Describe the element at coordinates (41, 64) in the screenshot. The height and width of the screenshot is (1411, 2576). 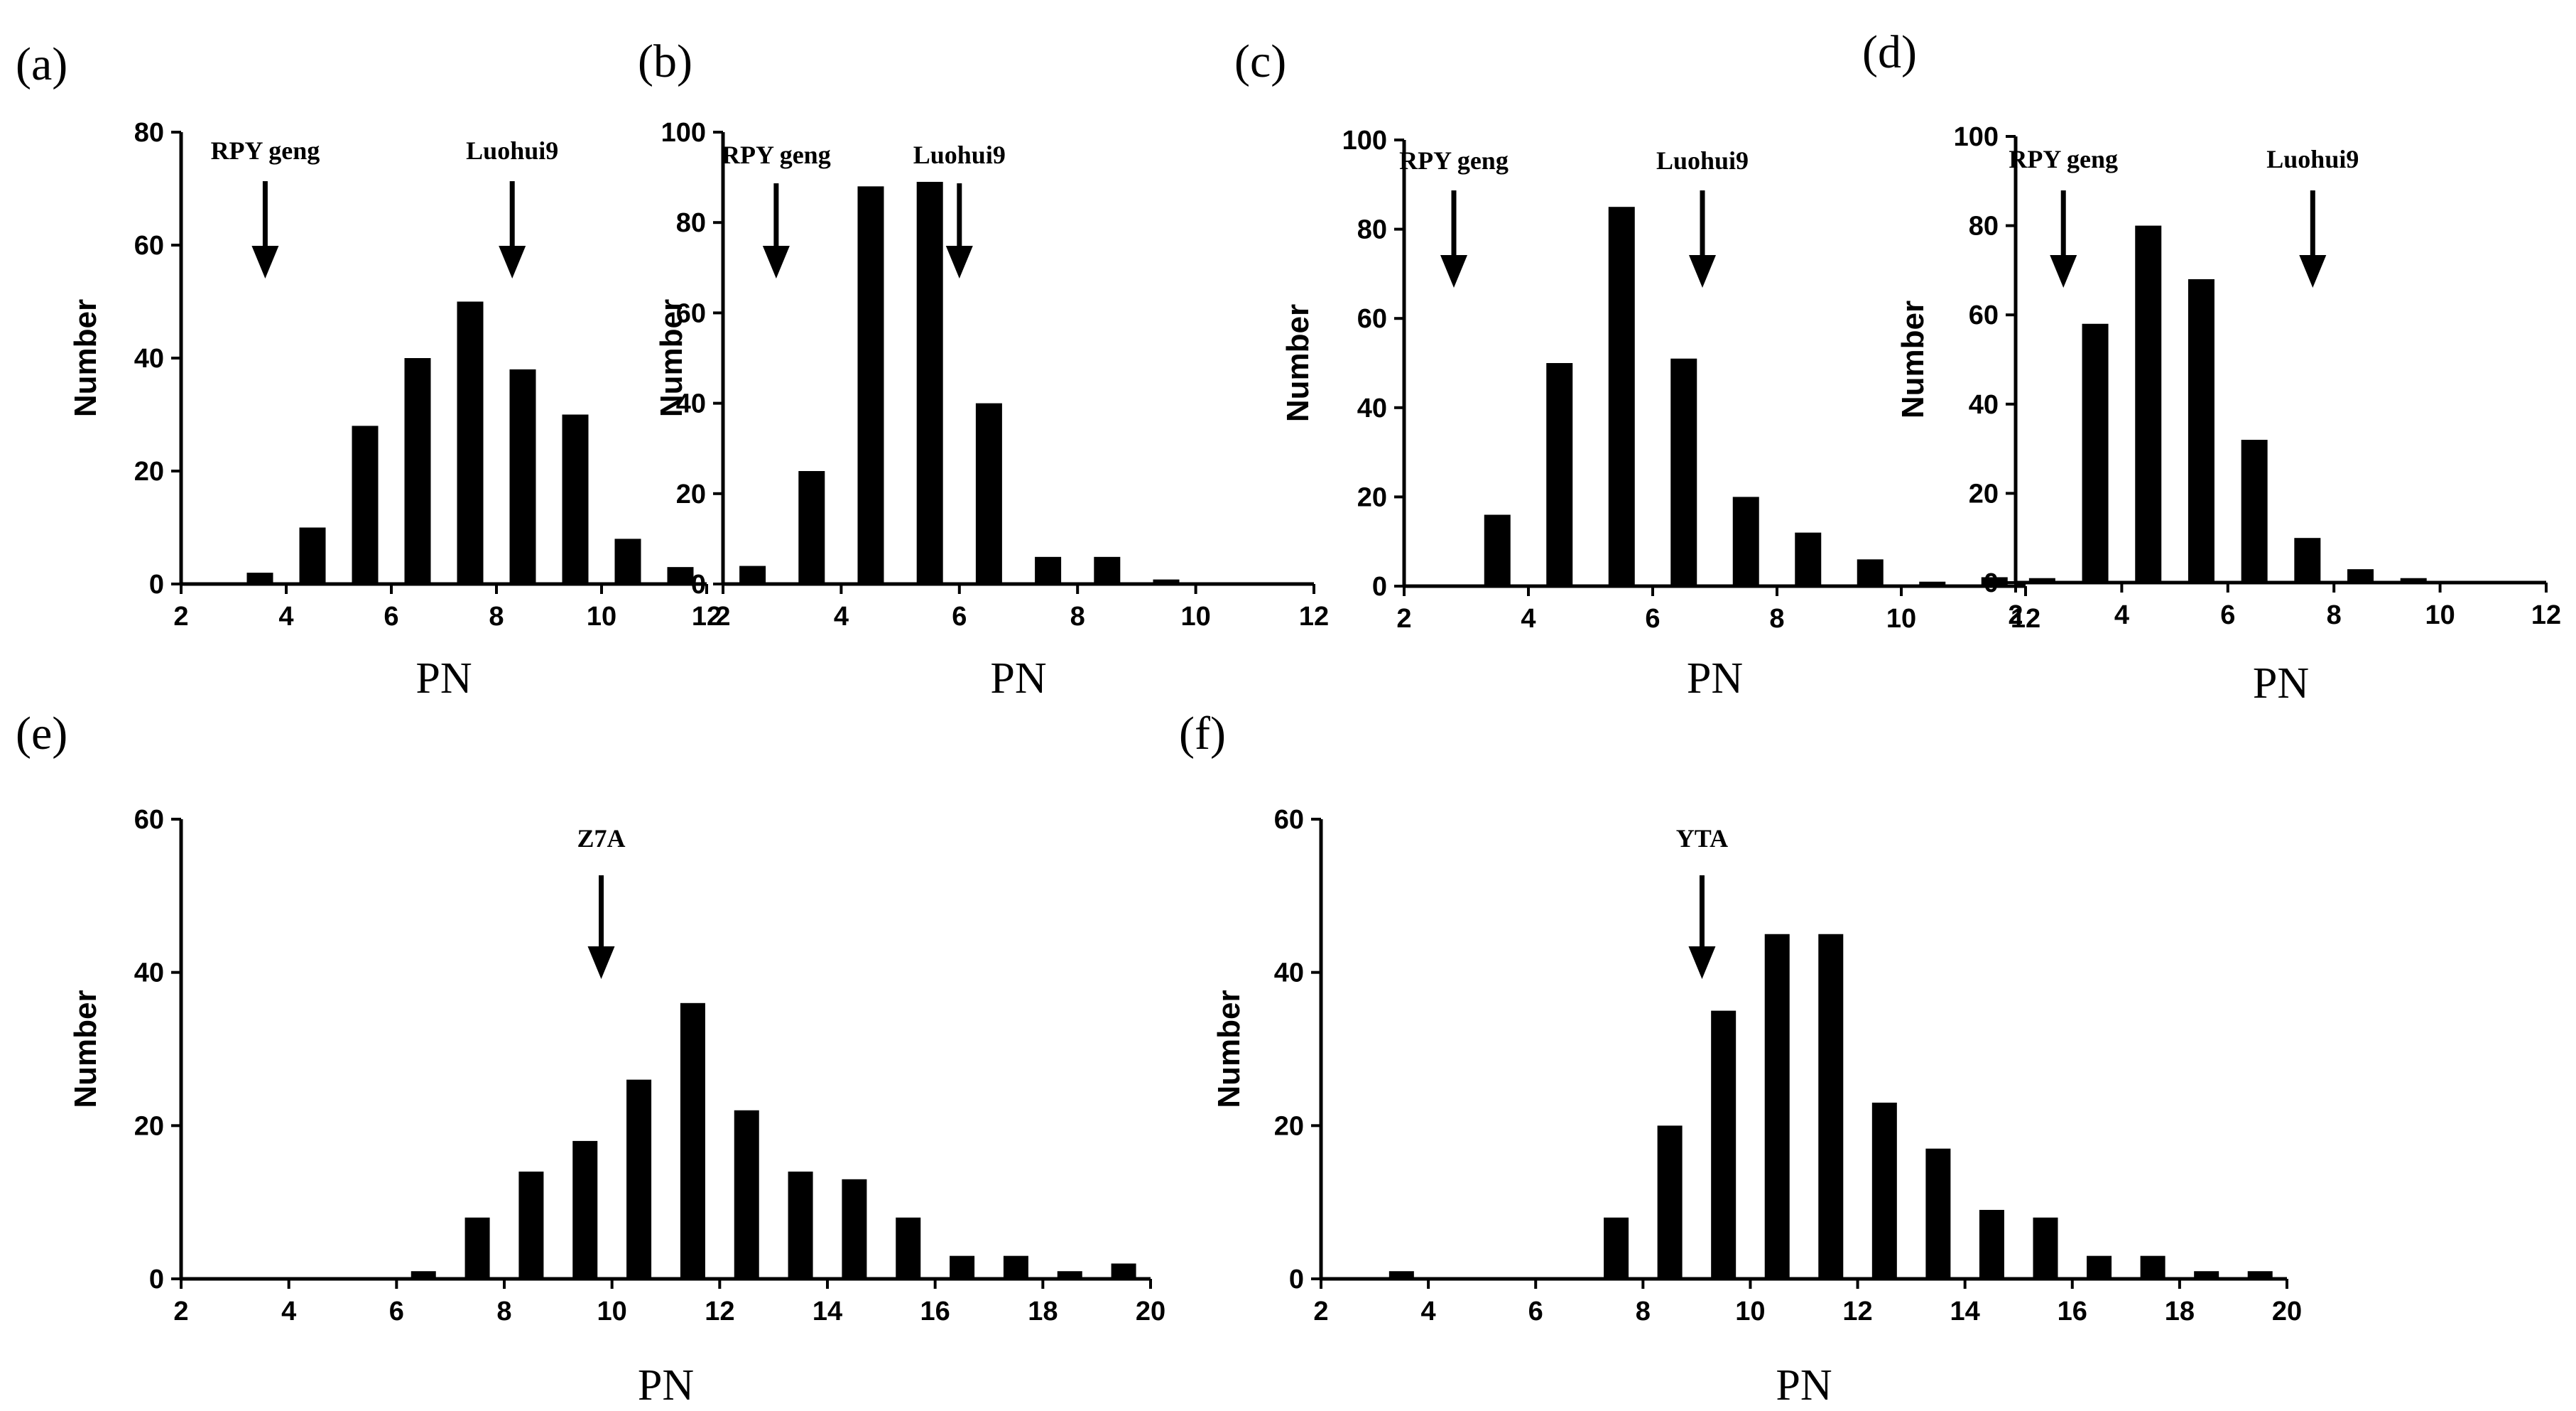
I see `panel-label: (a)` at that location.